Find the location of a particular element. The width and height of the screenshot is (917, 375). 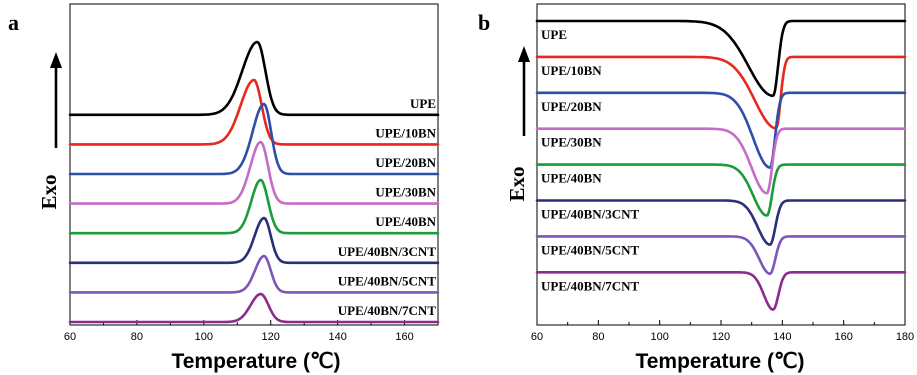

panel-a-x-axis-label: Temperature (℃) is located at coordinates (255, 361).